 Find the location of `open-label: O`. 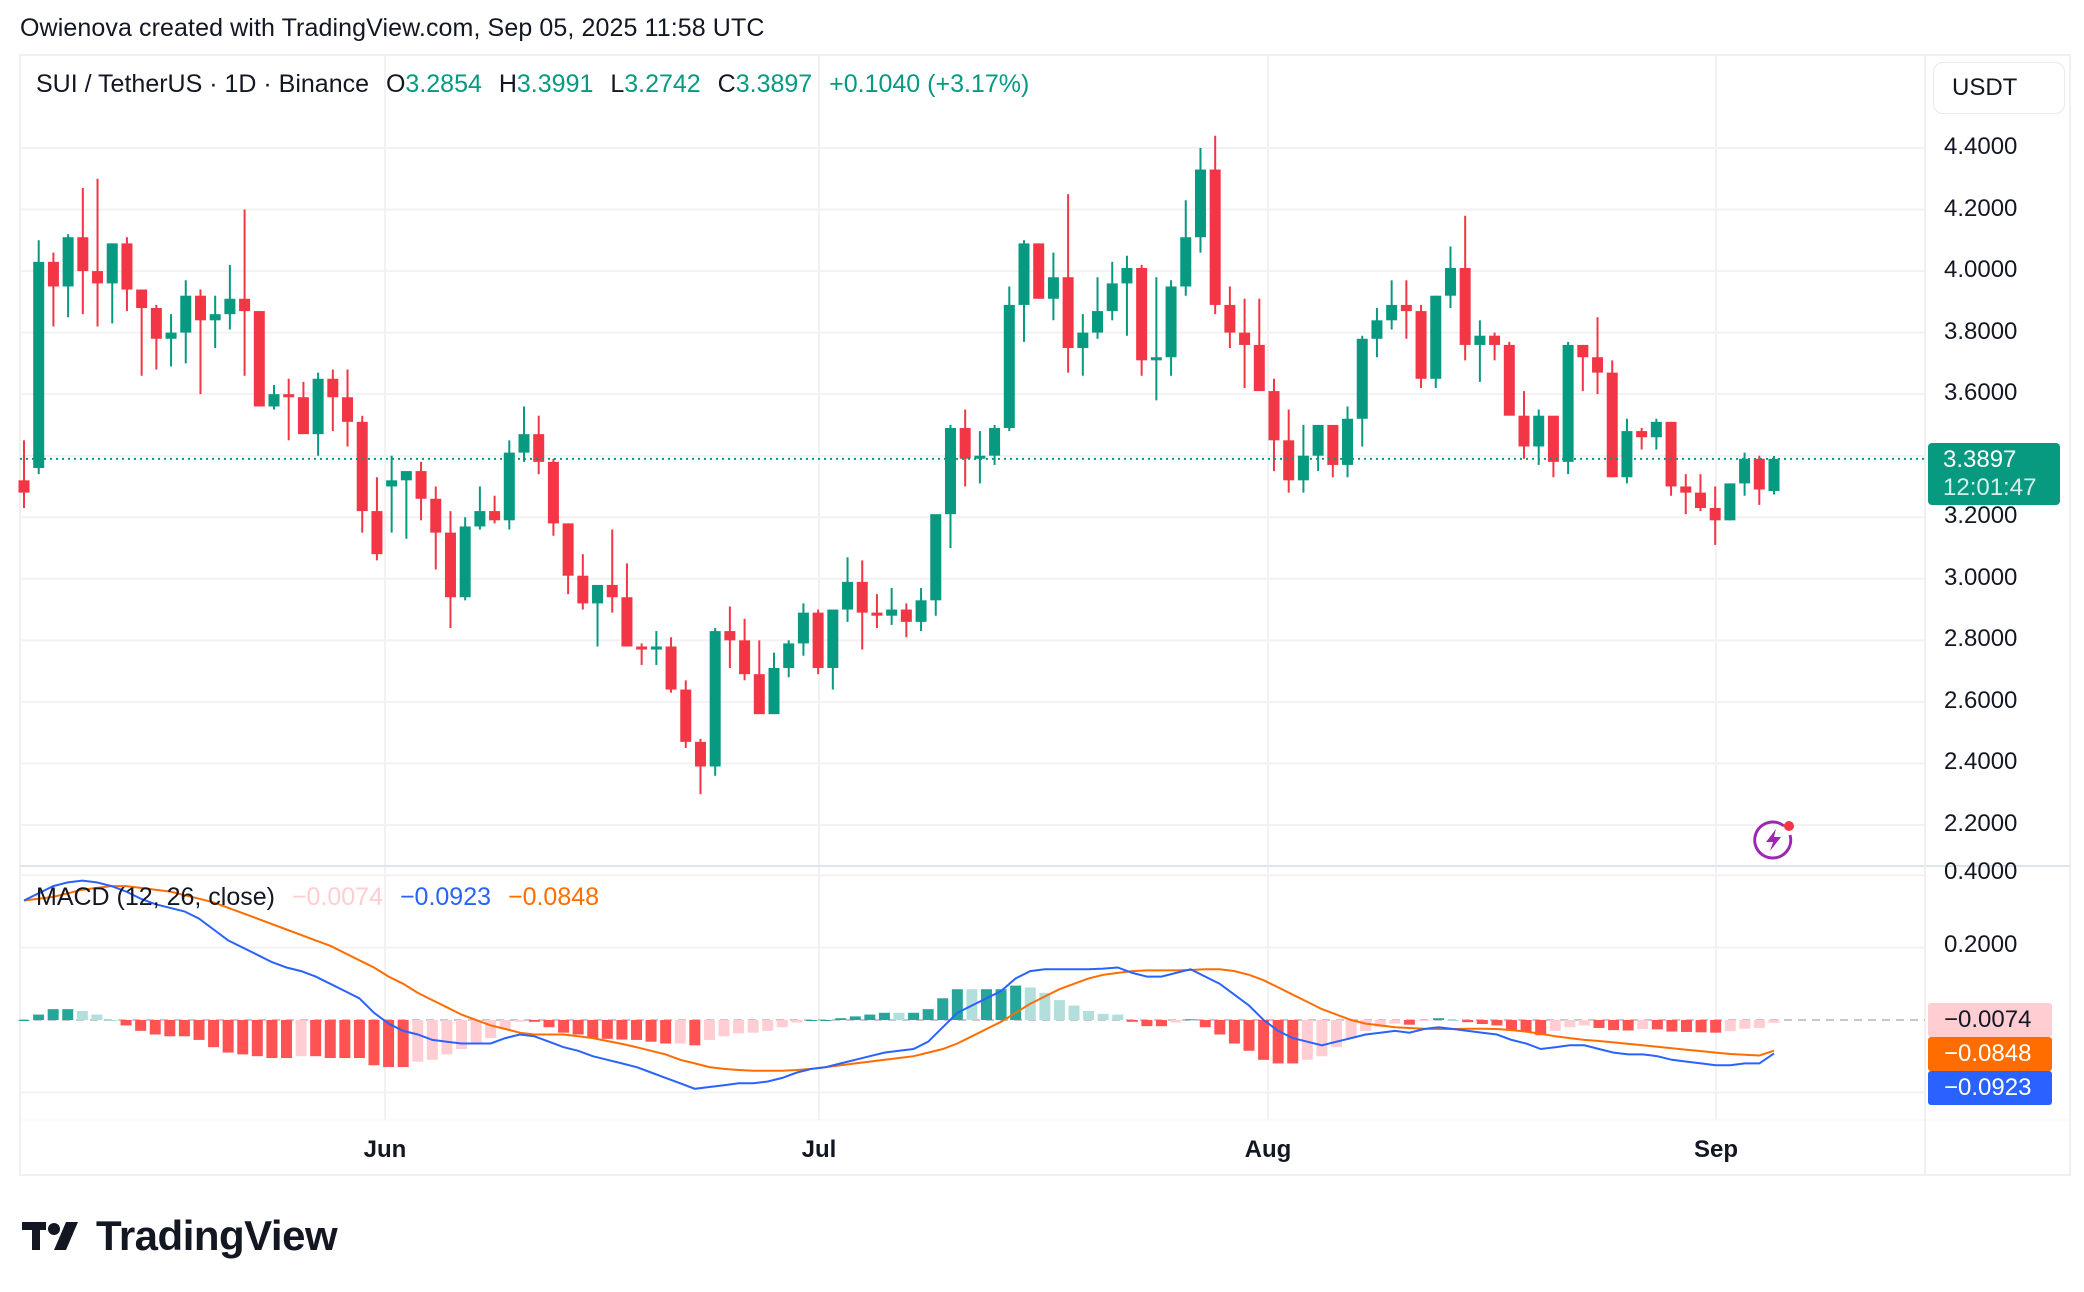

open-label: O is located at coordinates (395, 84).